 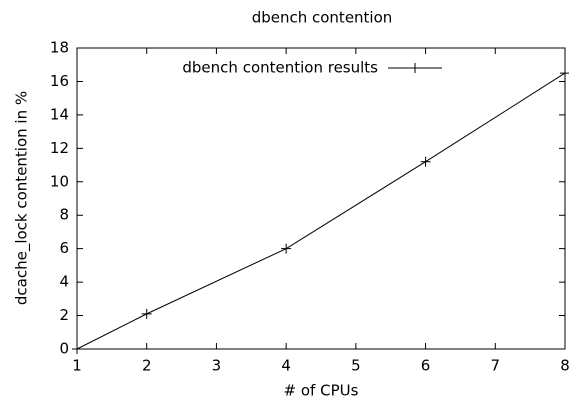 What do you see at coordinates (59, 181) in the screenshot?
I see `y-tick-label: 10` at bounding box center [59, 181].